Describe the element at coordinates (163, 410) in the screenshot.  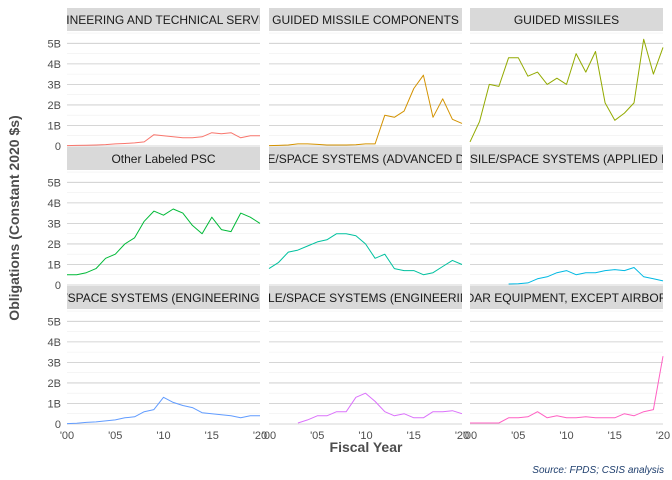
I see `series-line-rdt-e-missile-space-systems-engineering-development` at that location.